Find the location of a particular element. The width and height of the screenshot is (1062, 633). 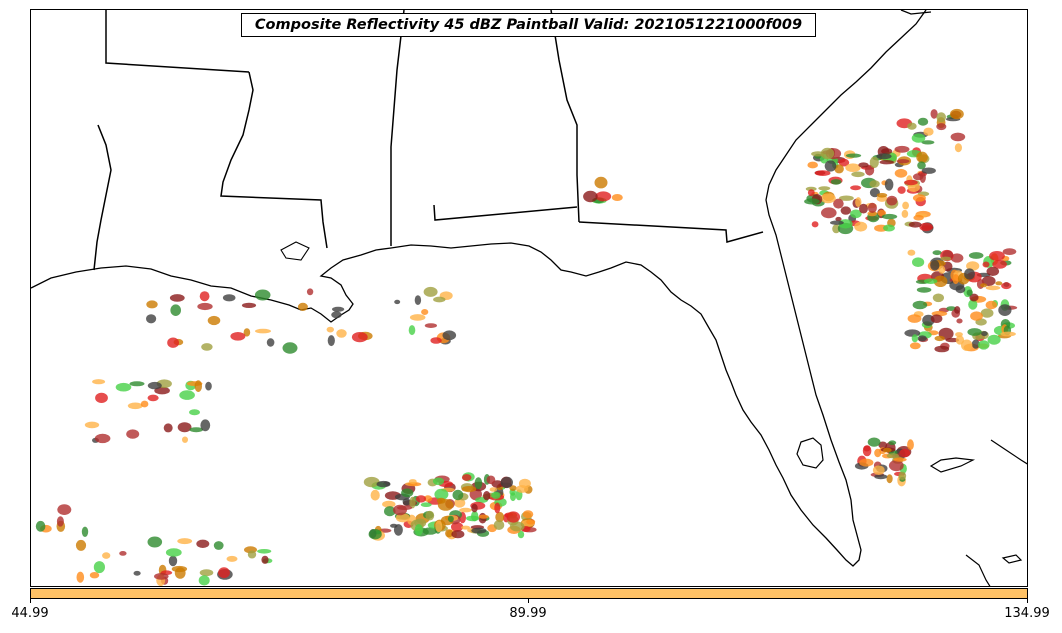

bahamas-island is located at coordinates (952, 465).